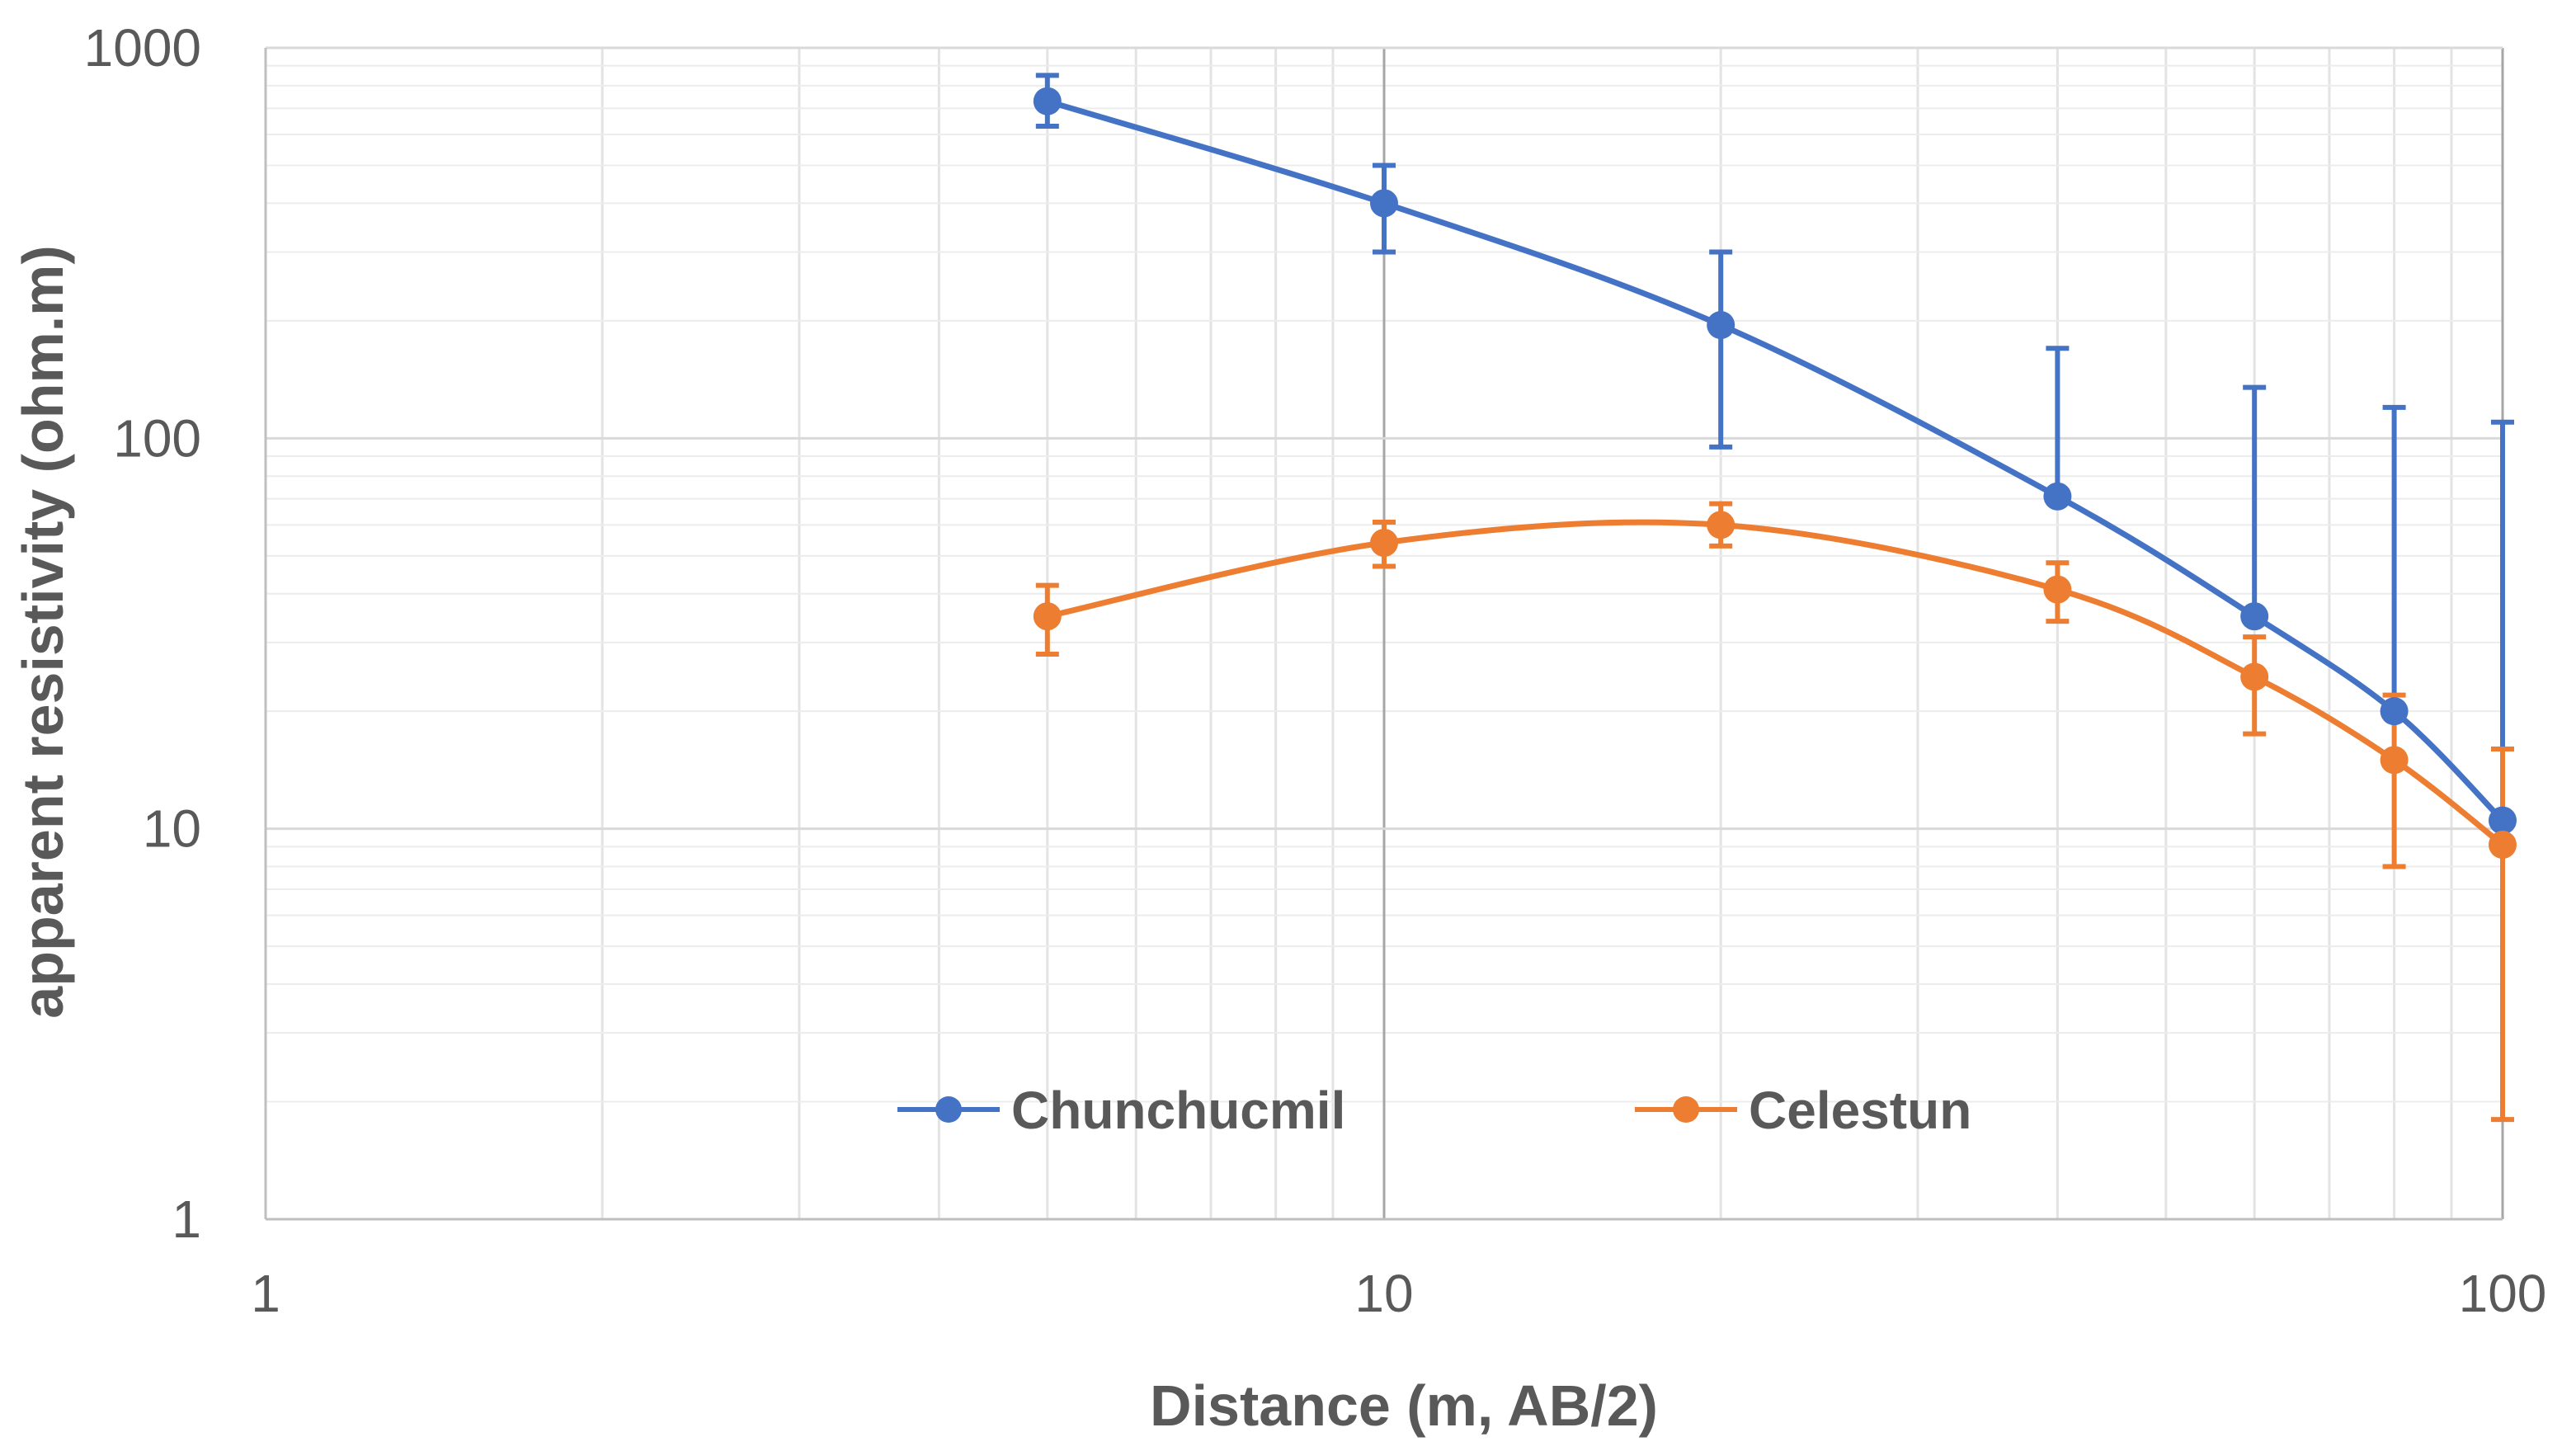  I want to click on legend-label-chunchucmil: Chunchucmil, so click(1178, 1111).